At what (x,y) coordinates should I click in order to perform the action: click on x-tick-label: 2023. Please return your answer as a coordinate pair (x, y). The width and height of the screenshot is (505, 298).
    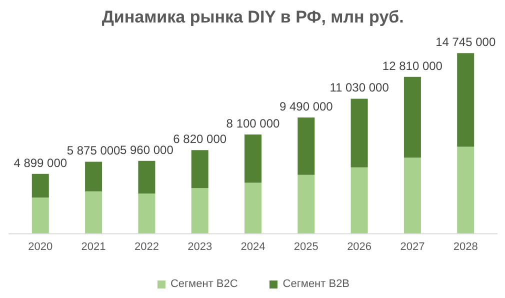
    Looking at the image, I should click on (200, 246).